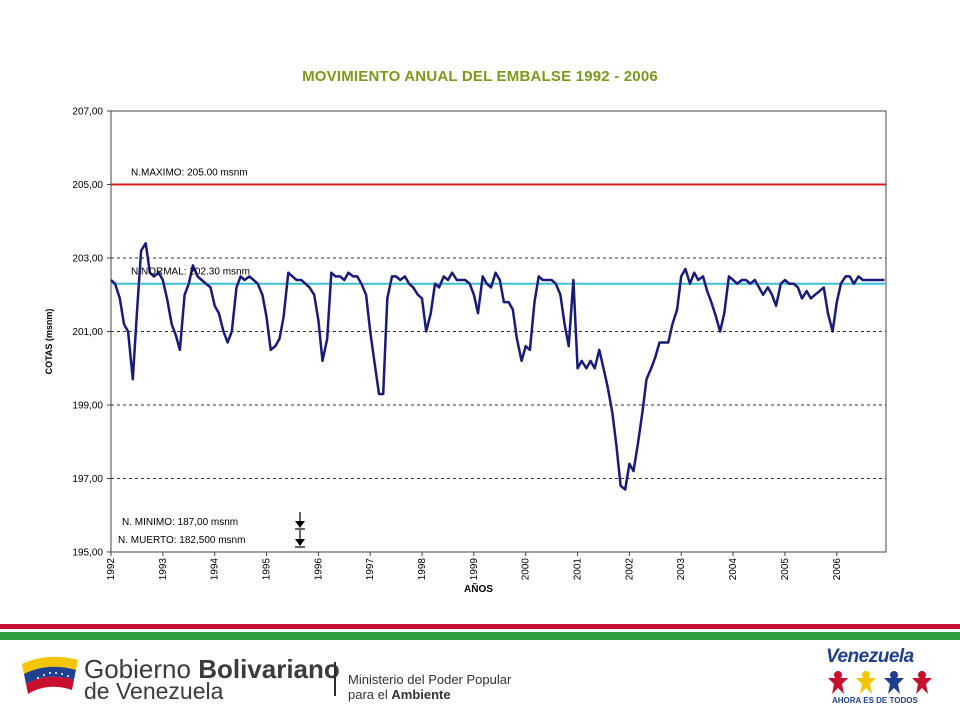 Image resolution: width=960 pixels, height=720 pixels. What do you see at coordinates (526, 569) in the screenshot?
I see `x-tick-label: 2000` at bounding box center [526, 569].